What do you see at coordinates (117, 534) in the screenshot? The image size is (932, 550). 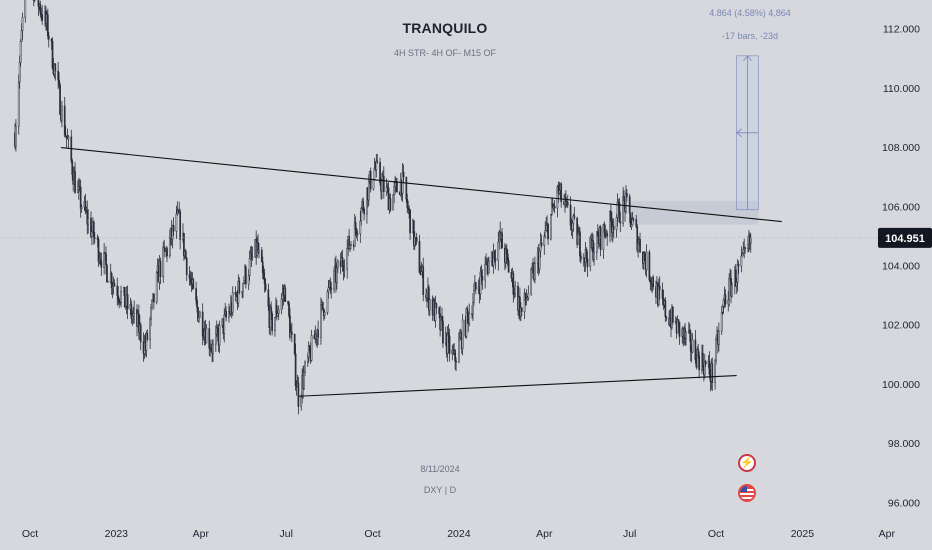 I see `x-tick-label: 2023` at bounding box center [117, 534].